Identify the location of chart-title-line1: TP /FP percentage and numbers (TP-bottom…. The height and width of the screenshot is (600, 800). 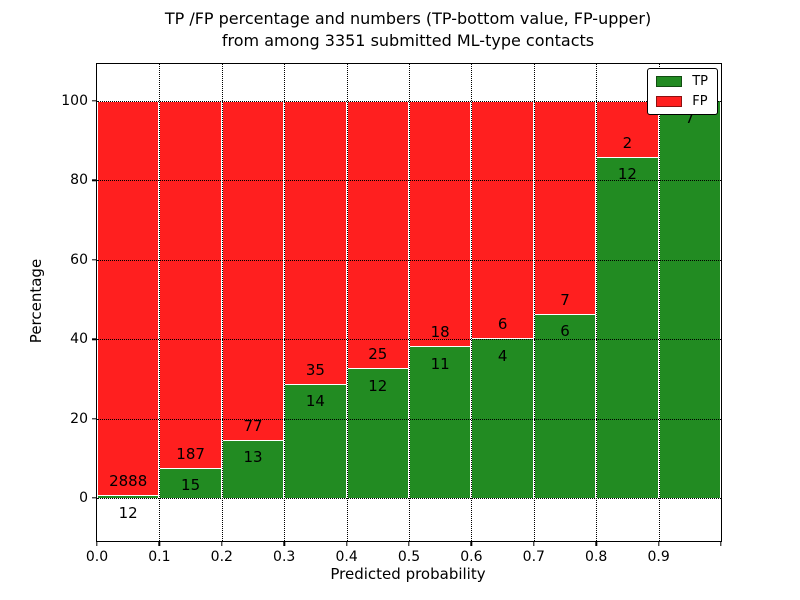
(408, 18).